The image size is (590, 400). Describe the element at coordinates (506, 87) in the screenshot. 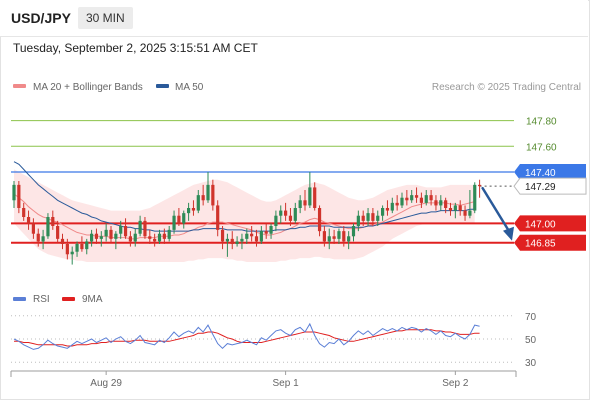

I see `credit-text: Research © 2025 Trading Central` at that location.